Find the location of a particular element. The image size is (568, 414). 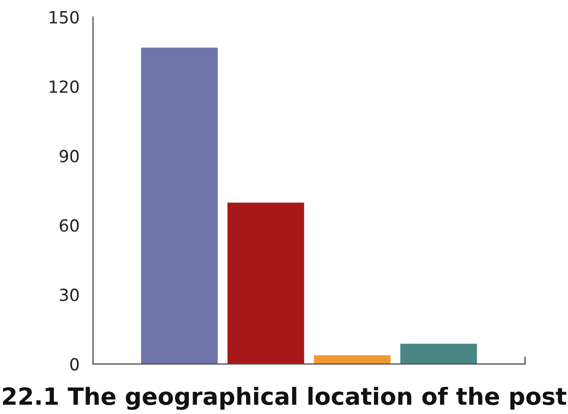

y-tick-label: 150 is located at coordinates (64, 17).